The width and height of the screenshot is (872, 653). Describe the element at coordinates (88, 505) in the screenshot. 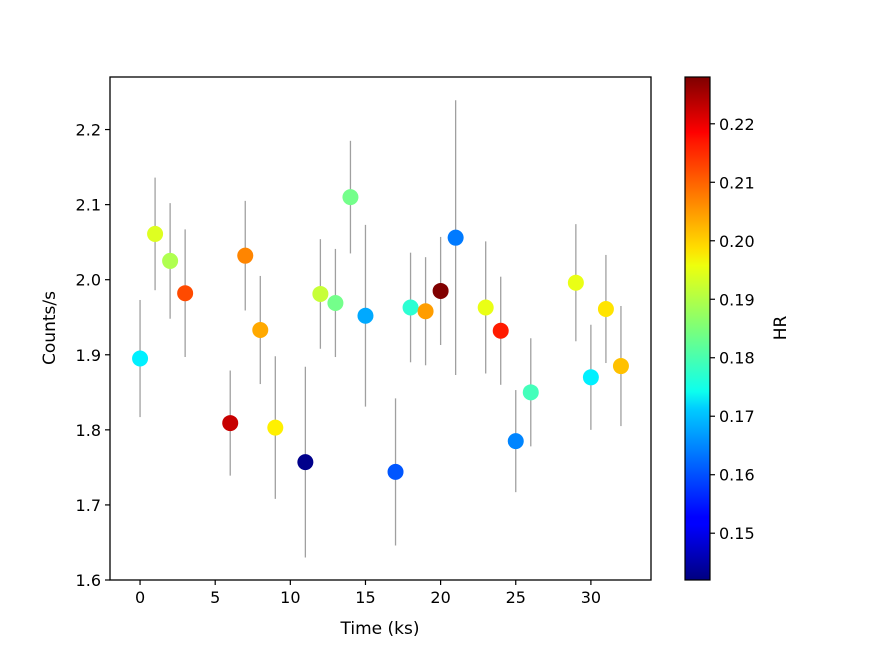

I see `y-tick-label: 1.7` at that location.